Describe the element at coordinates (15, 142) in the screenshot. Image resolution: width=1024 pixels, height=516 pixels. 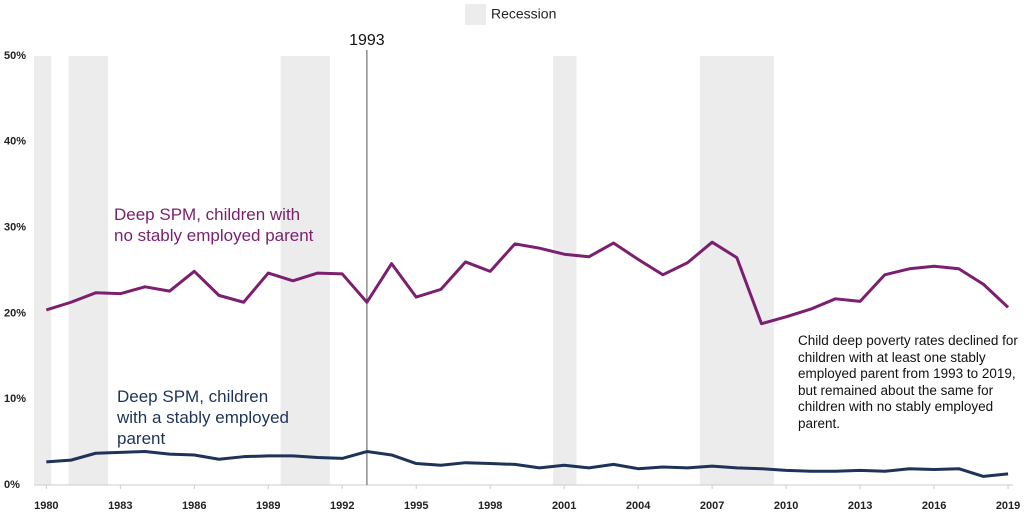
I see `y-tick-label: 40%` at that location.